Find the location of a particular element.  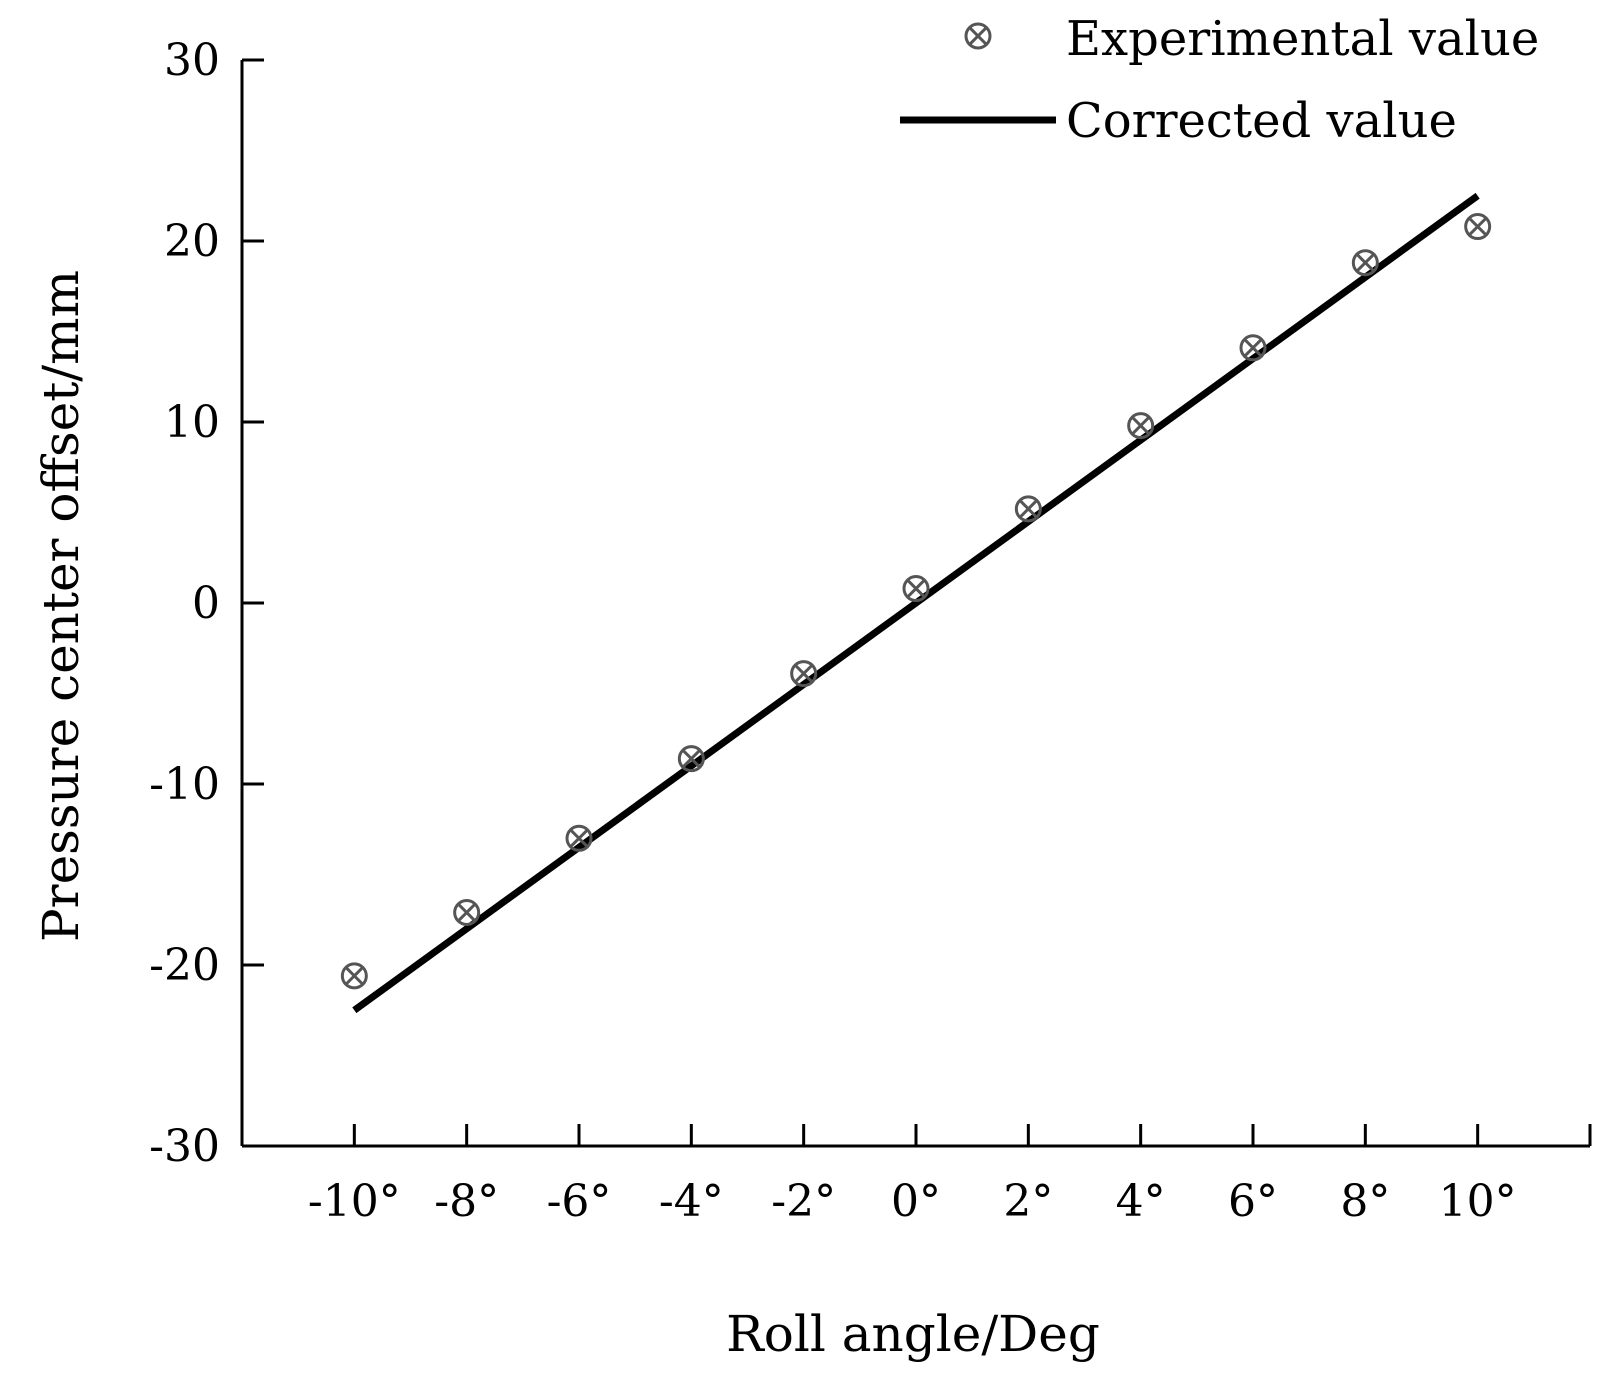

x-tick-label: 8° is located at coordinates (1365, 1201).